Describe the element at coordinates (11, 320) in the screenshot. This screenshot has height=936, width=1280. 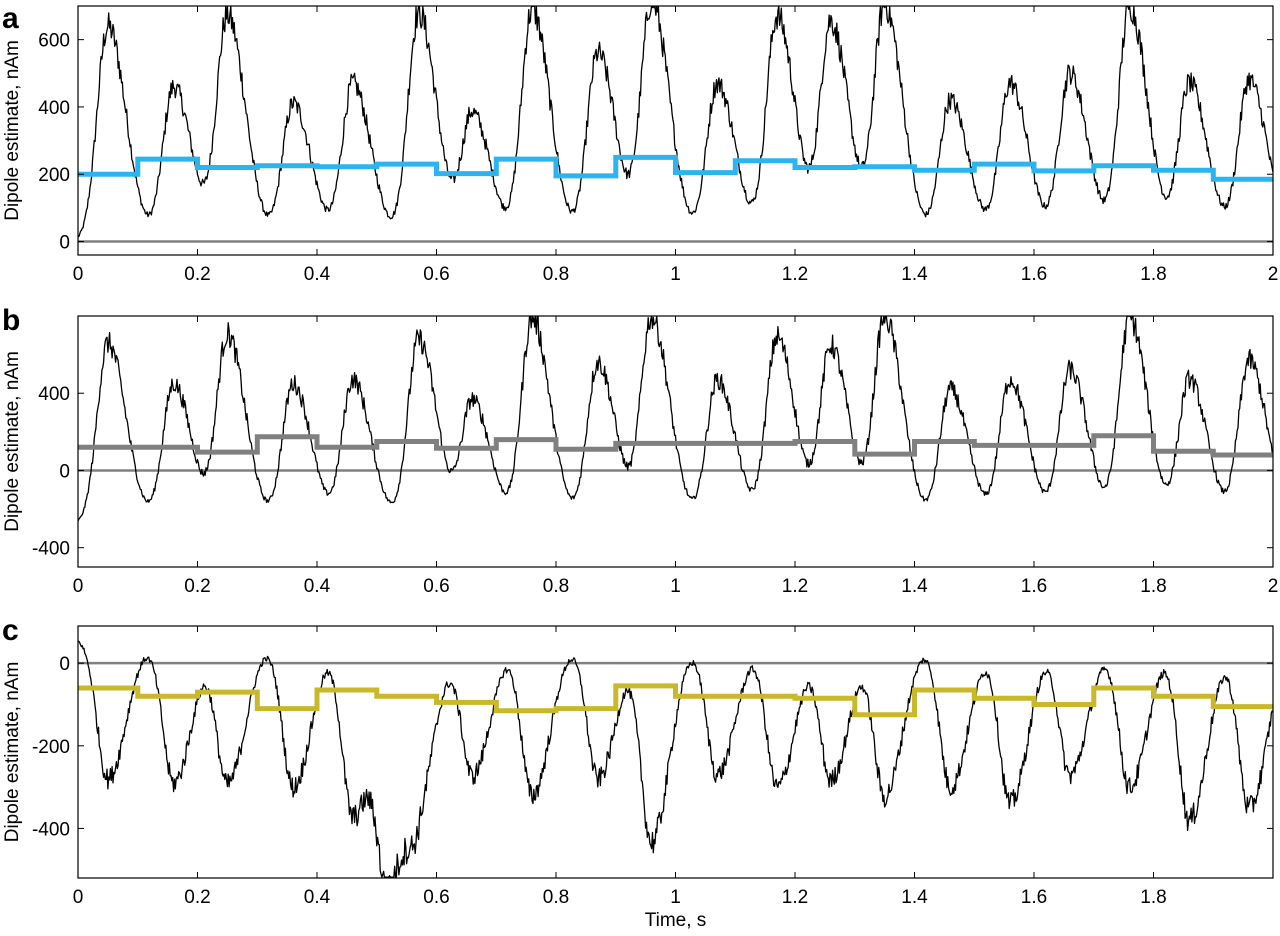
I see `panel-letter: b` at that location.